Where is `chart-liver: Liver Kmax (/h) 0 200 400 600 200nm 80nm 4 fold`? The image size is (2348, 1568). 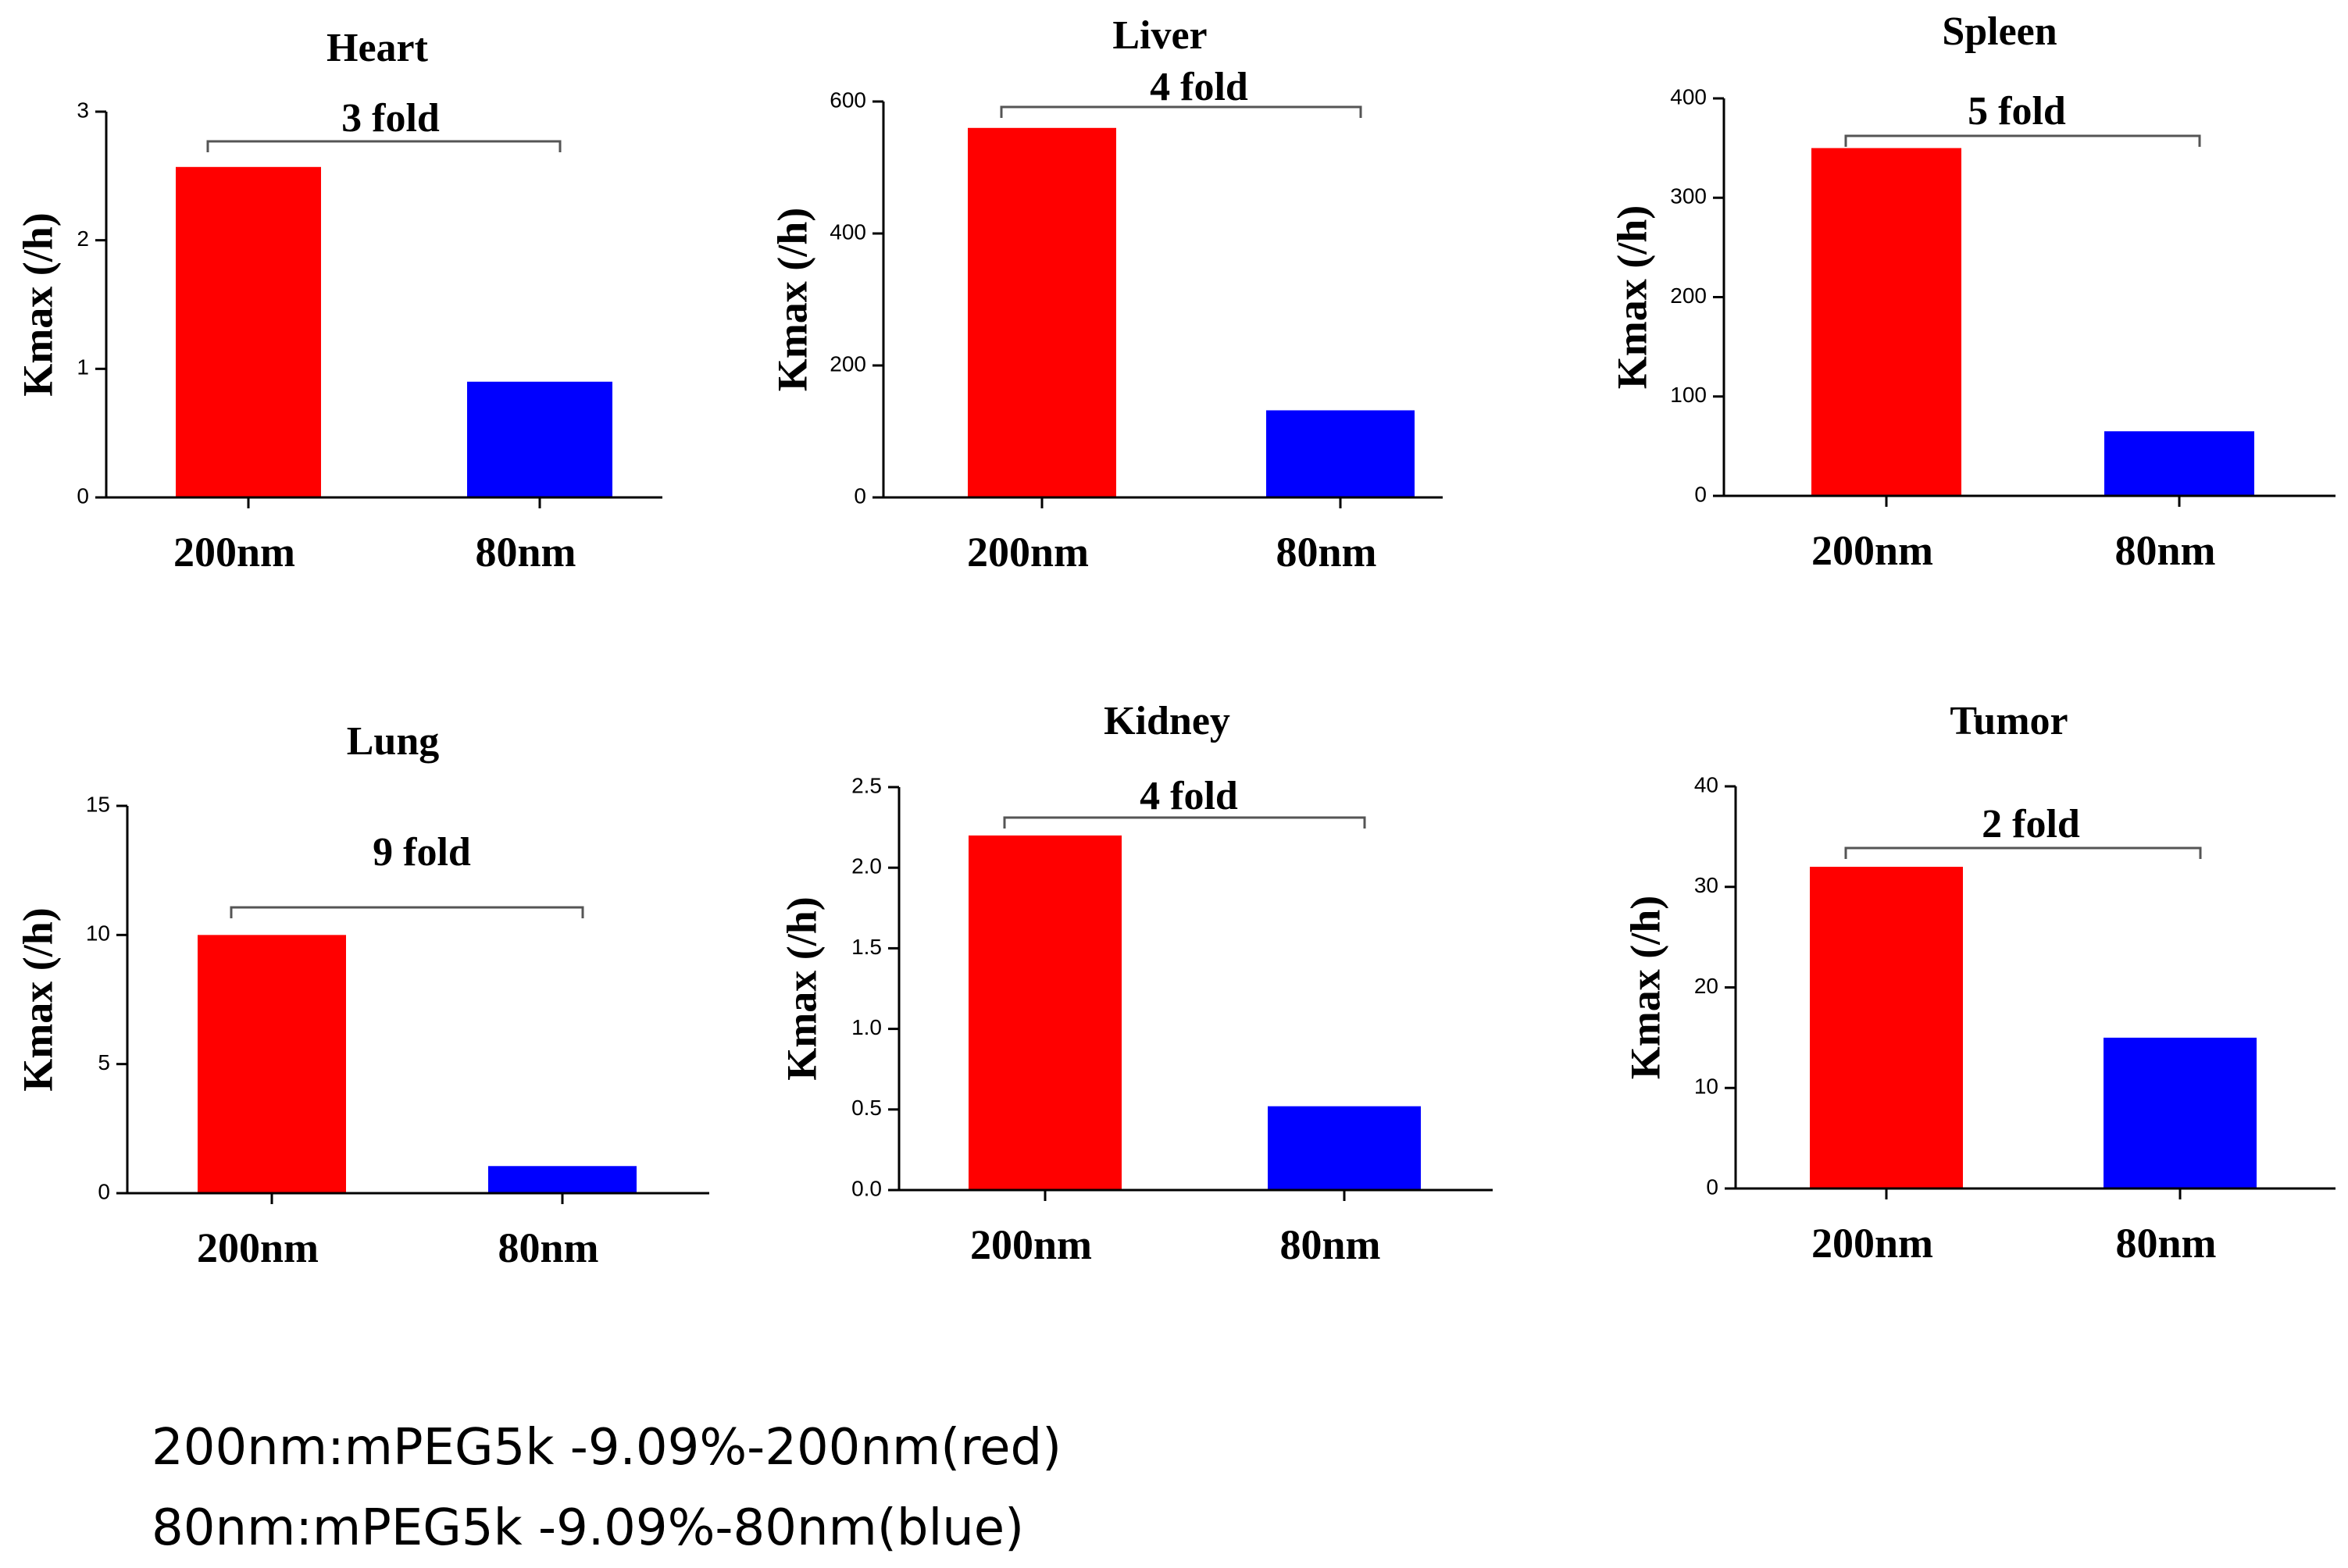
chart-liver: Liver Kmax (/h) 0 200 400 600 200nm 80nm 4 fold is located at coordinates (1106, 294).